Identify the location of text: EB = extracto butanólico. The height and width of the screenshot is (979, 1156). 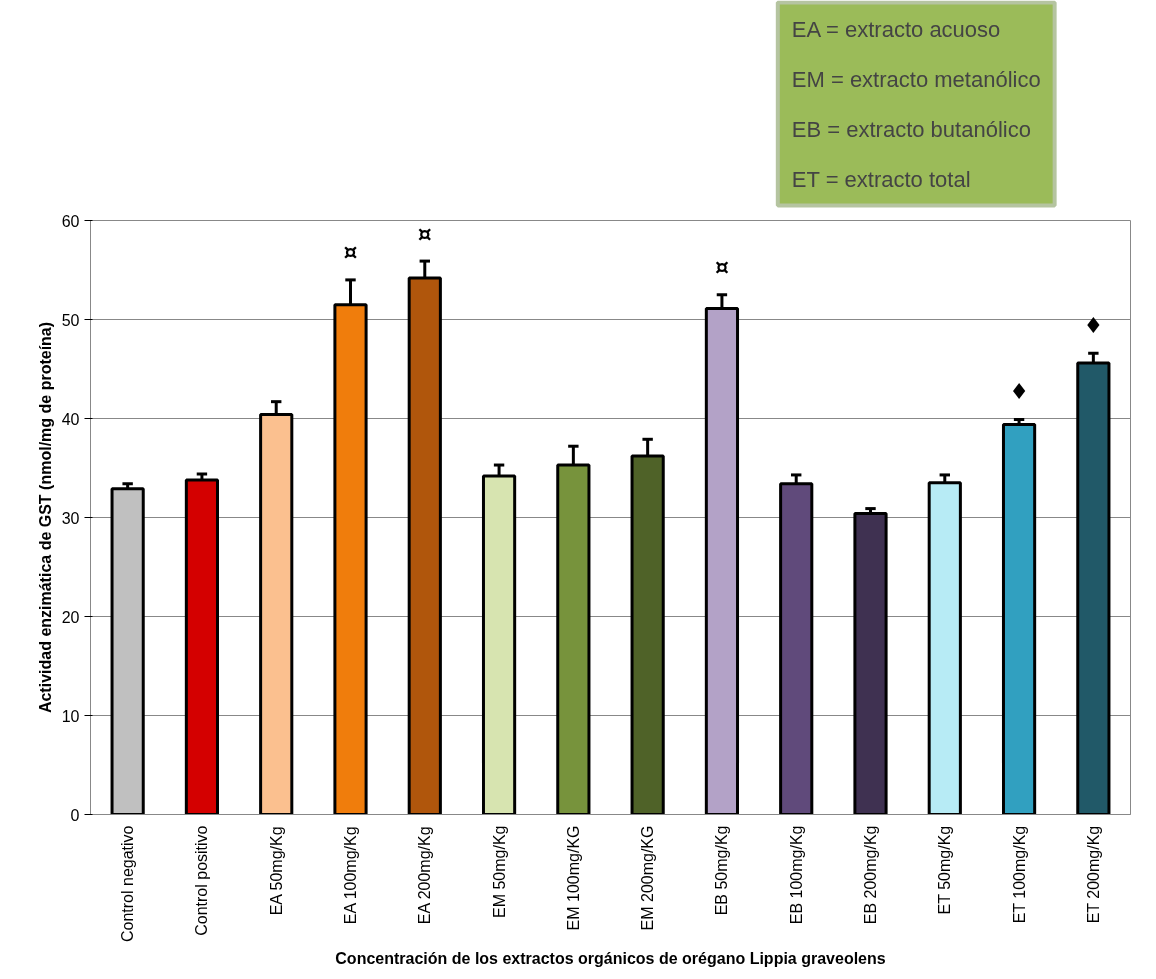
(911, 129).